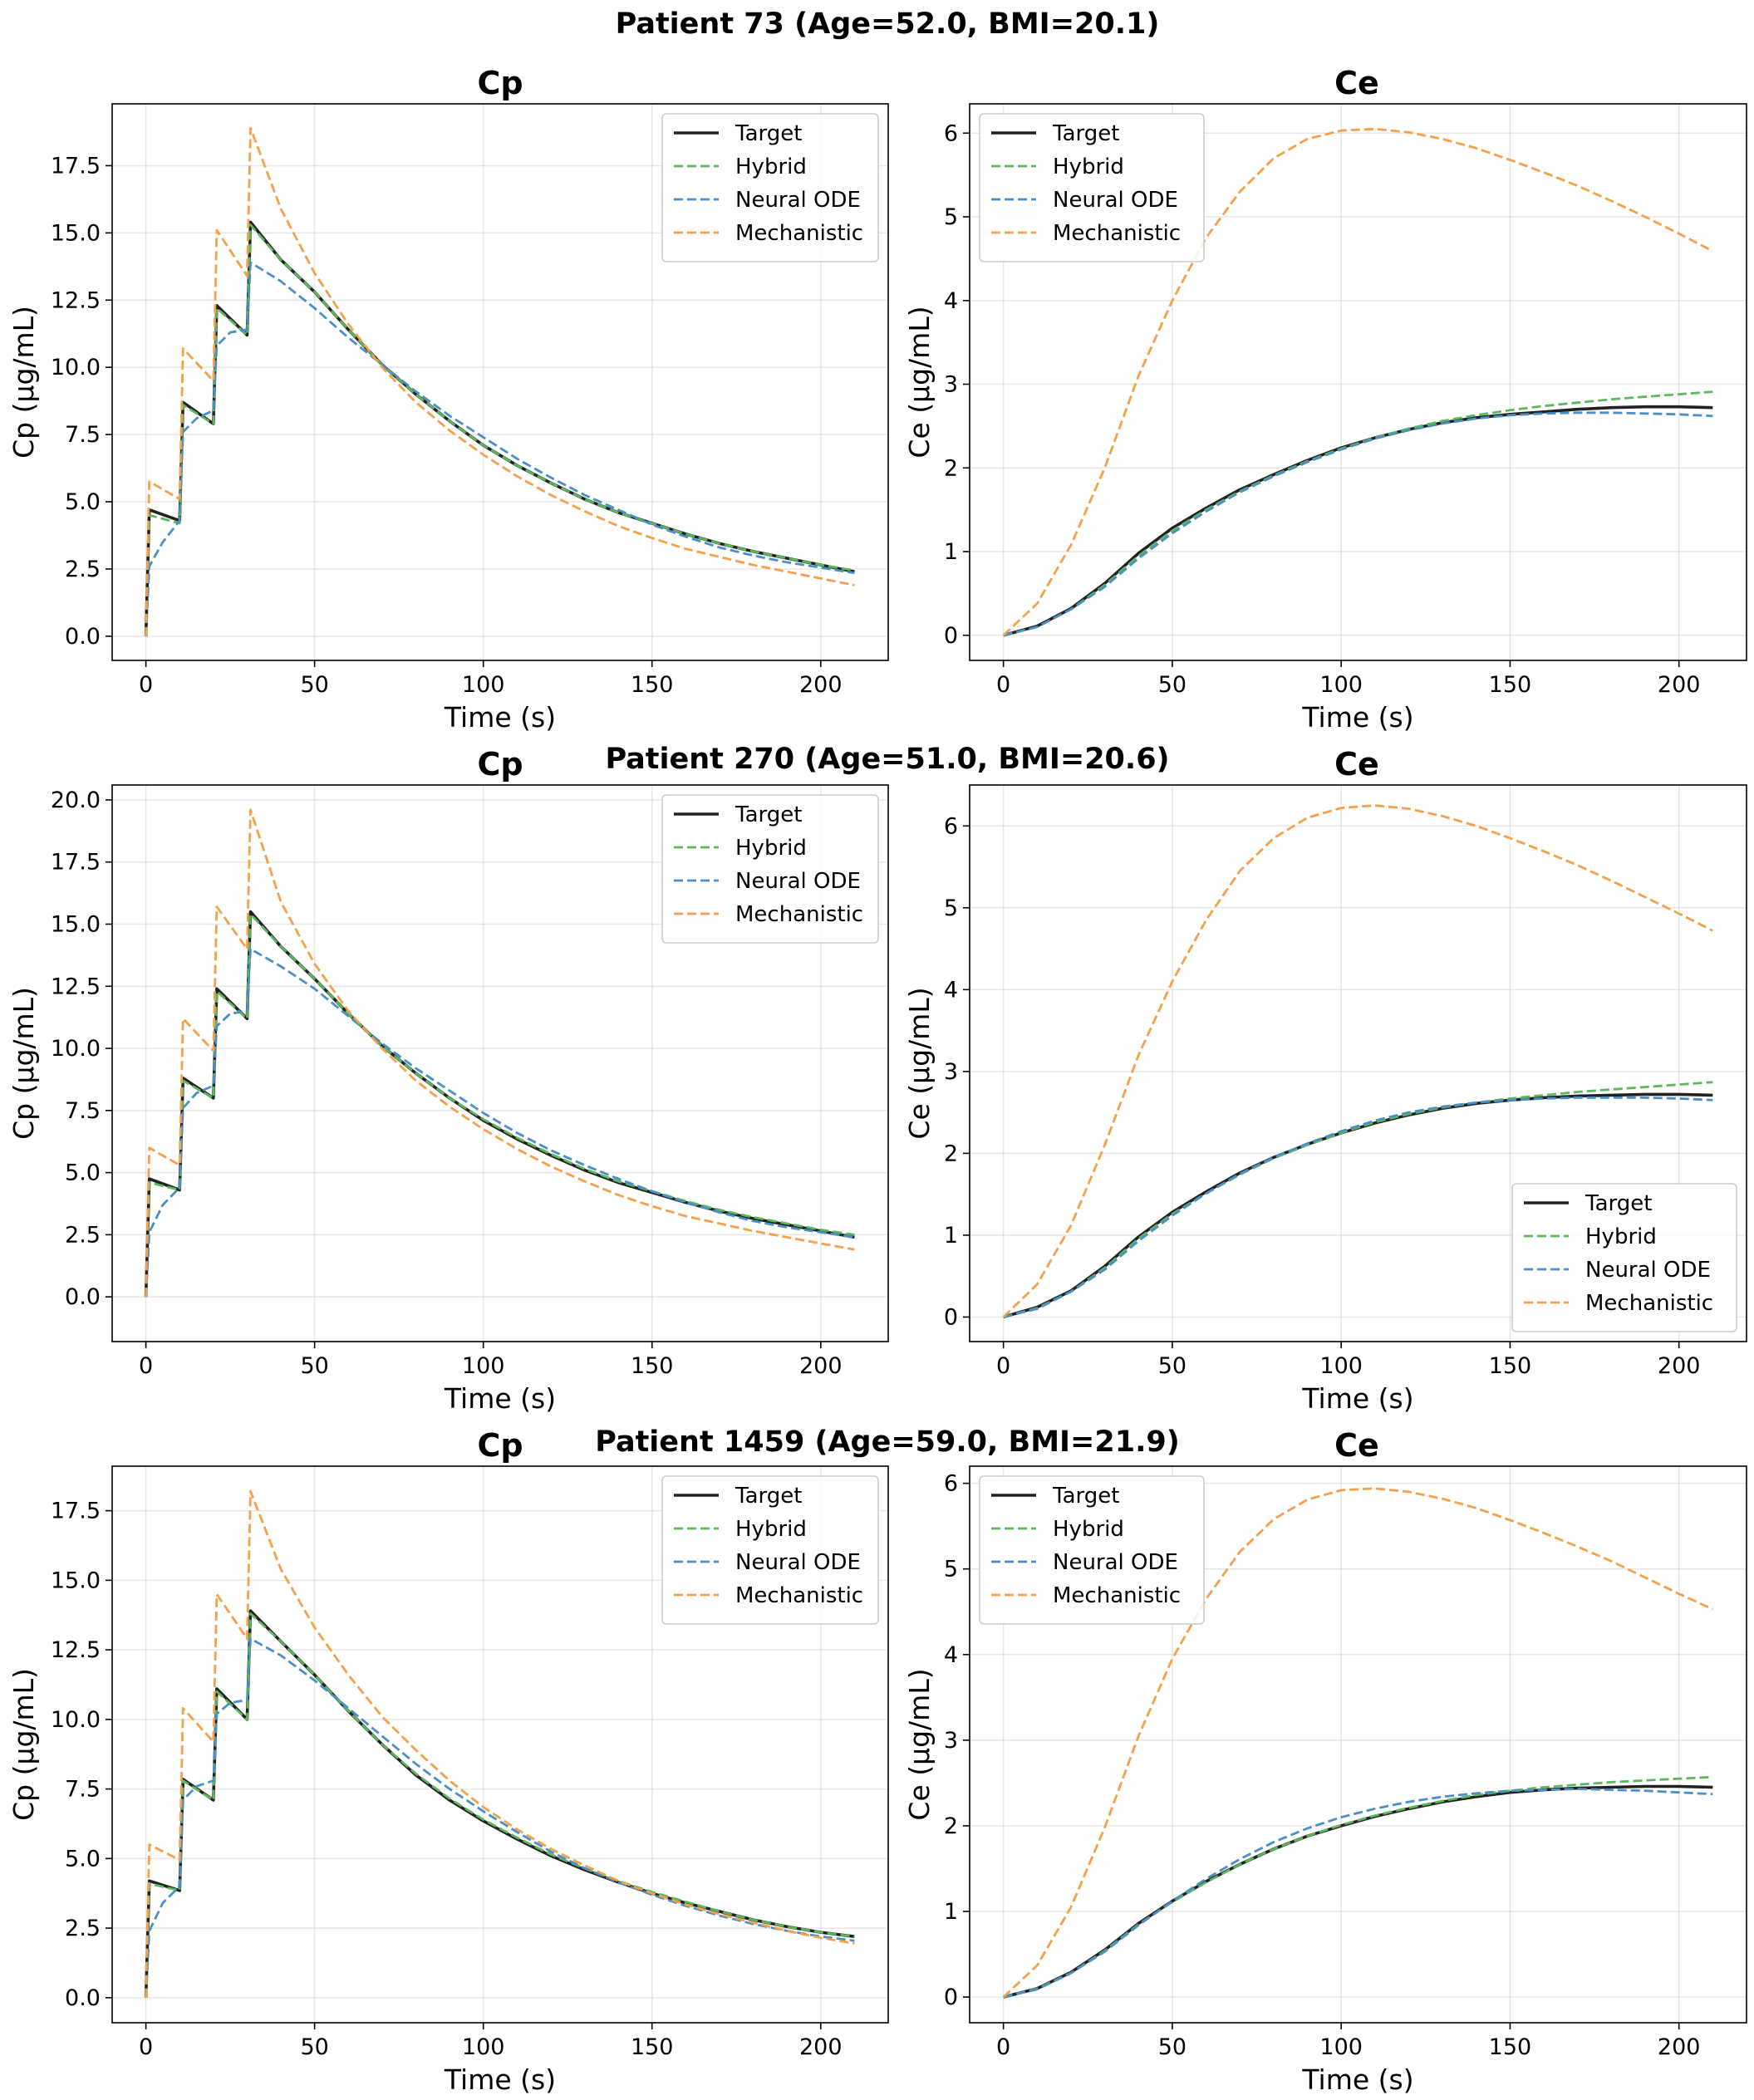  I want to click on y-tick-label: 4, so click(951, 1655).